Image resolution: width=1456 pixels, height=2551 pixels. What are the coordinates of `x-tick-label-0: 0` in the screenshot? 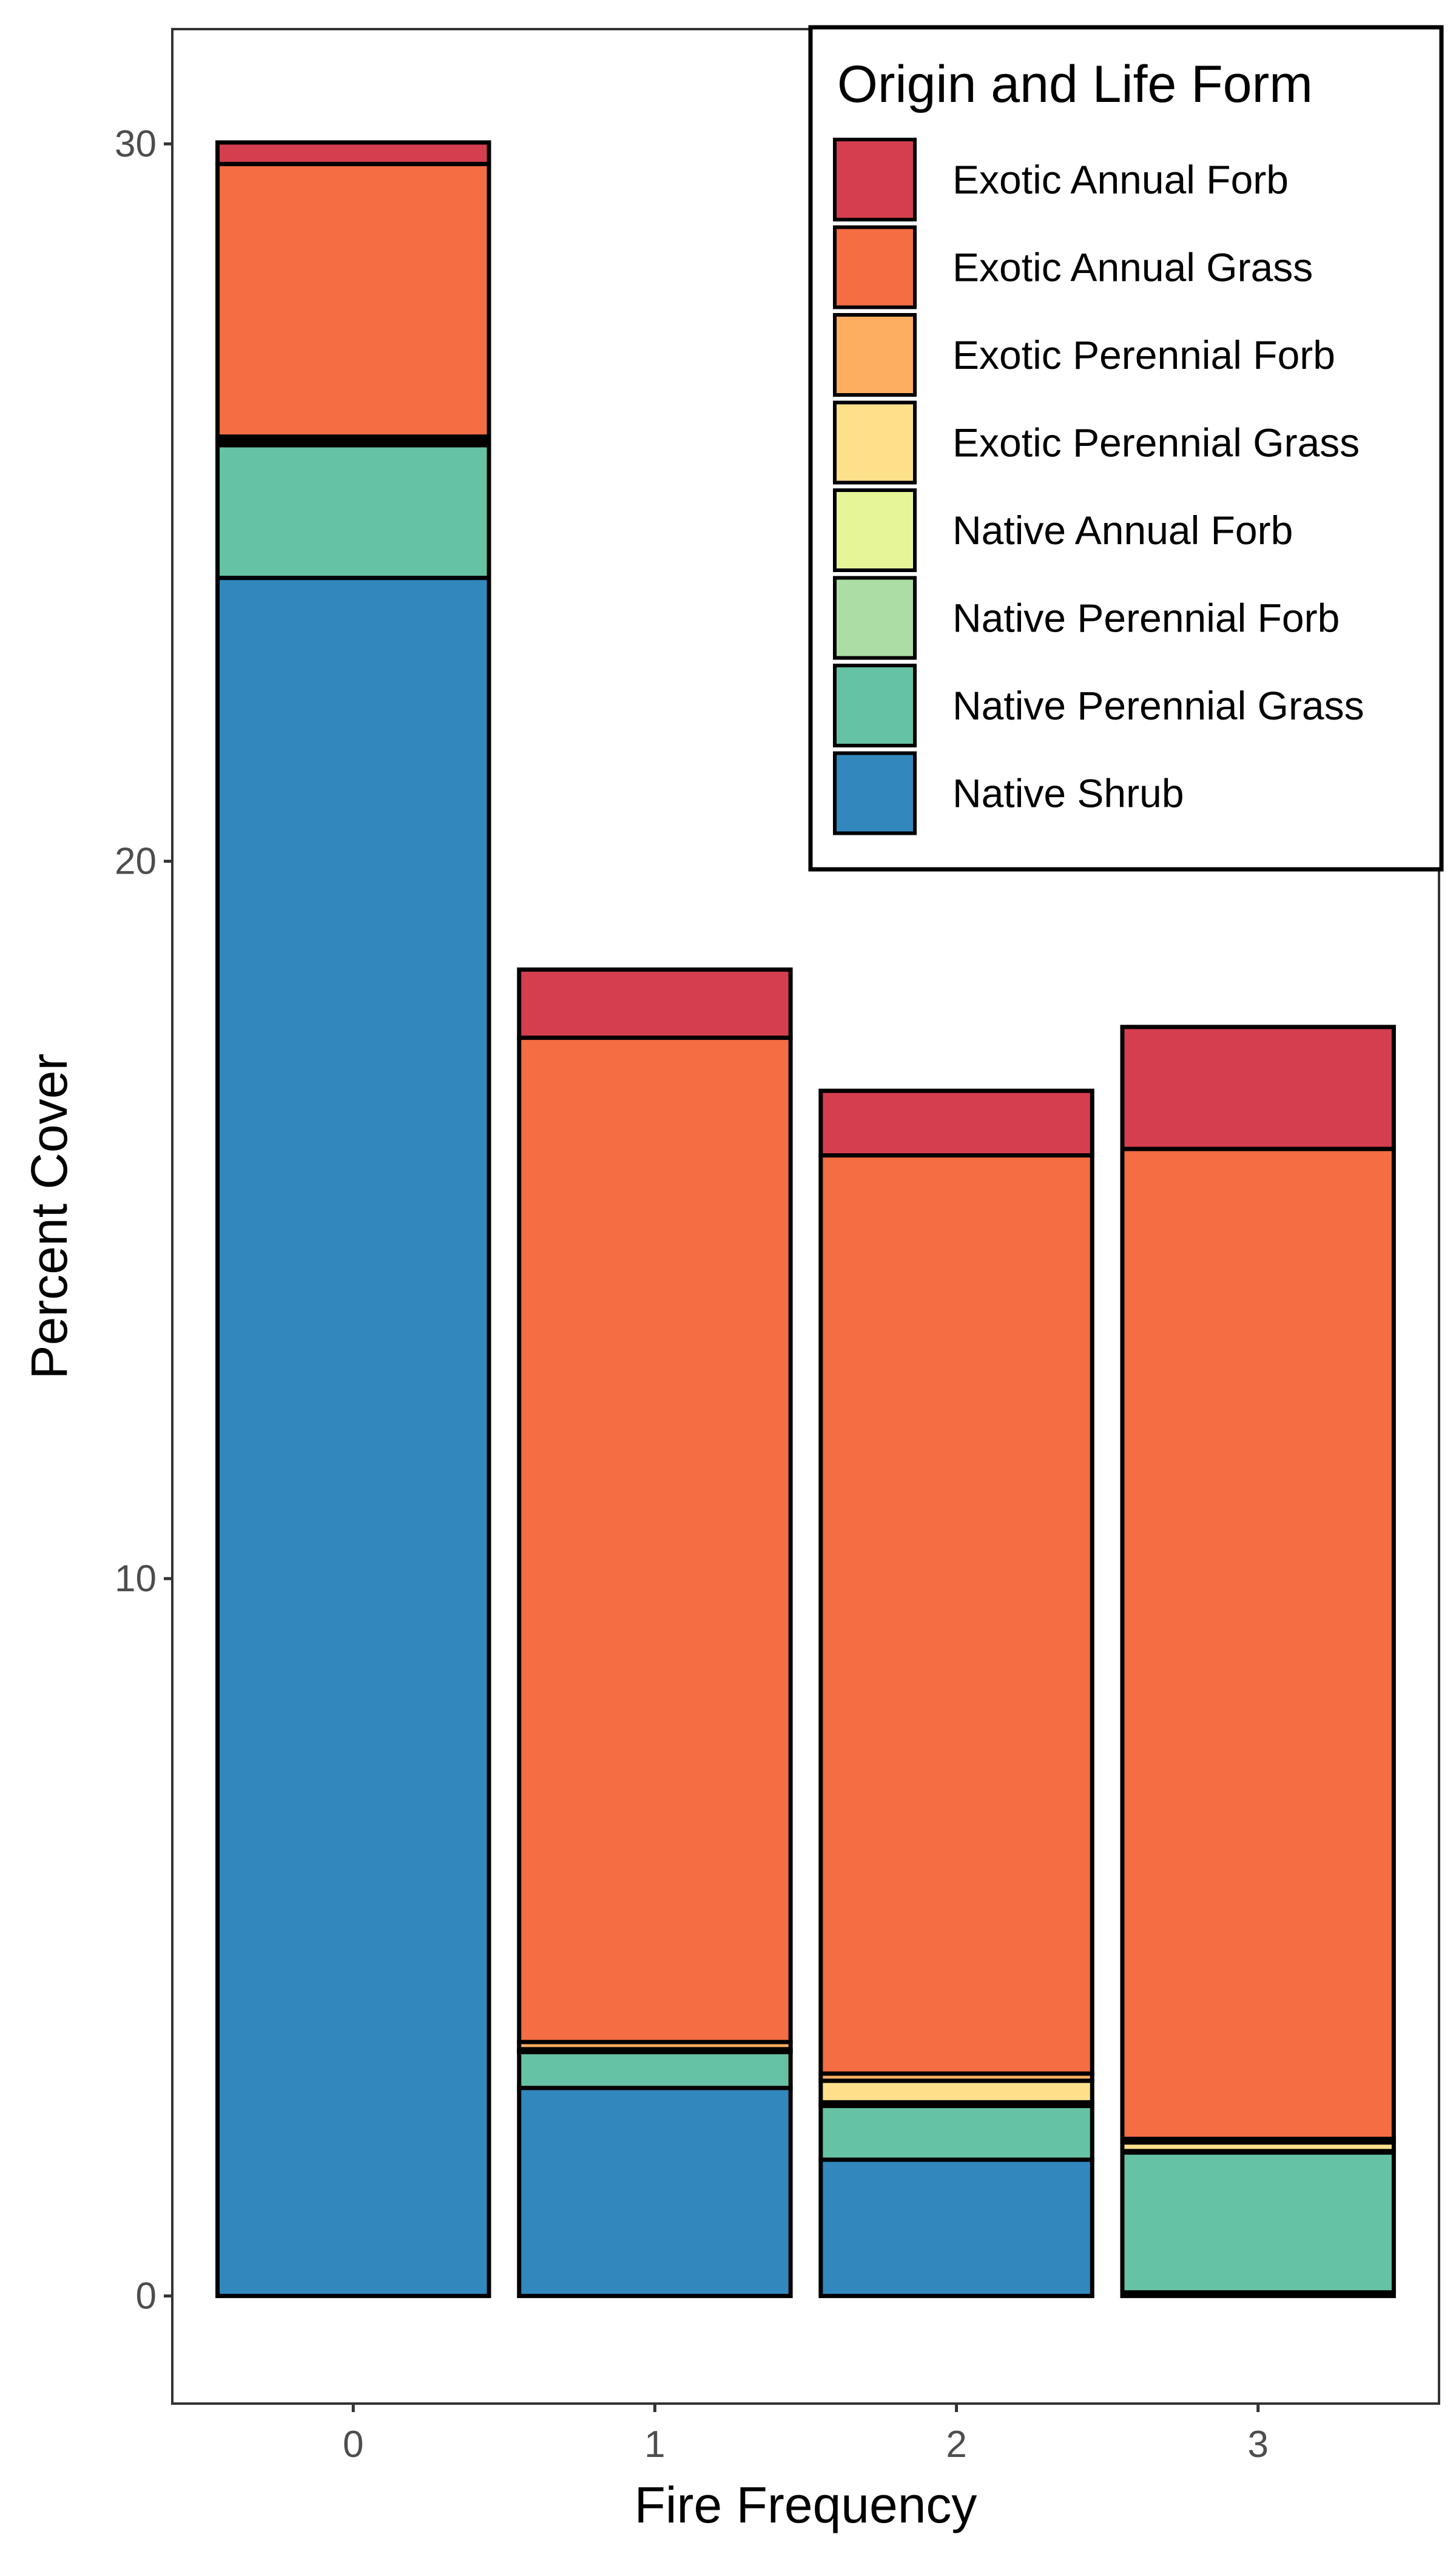 It's located at (353, 2444).